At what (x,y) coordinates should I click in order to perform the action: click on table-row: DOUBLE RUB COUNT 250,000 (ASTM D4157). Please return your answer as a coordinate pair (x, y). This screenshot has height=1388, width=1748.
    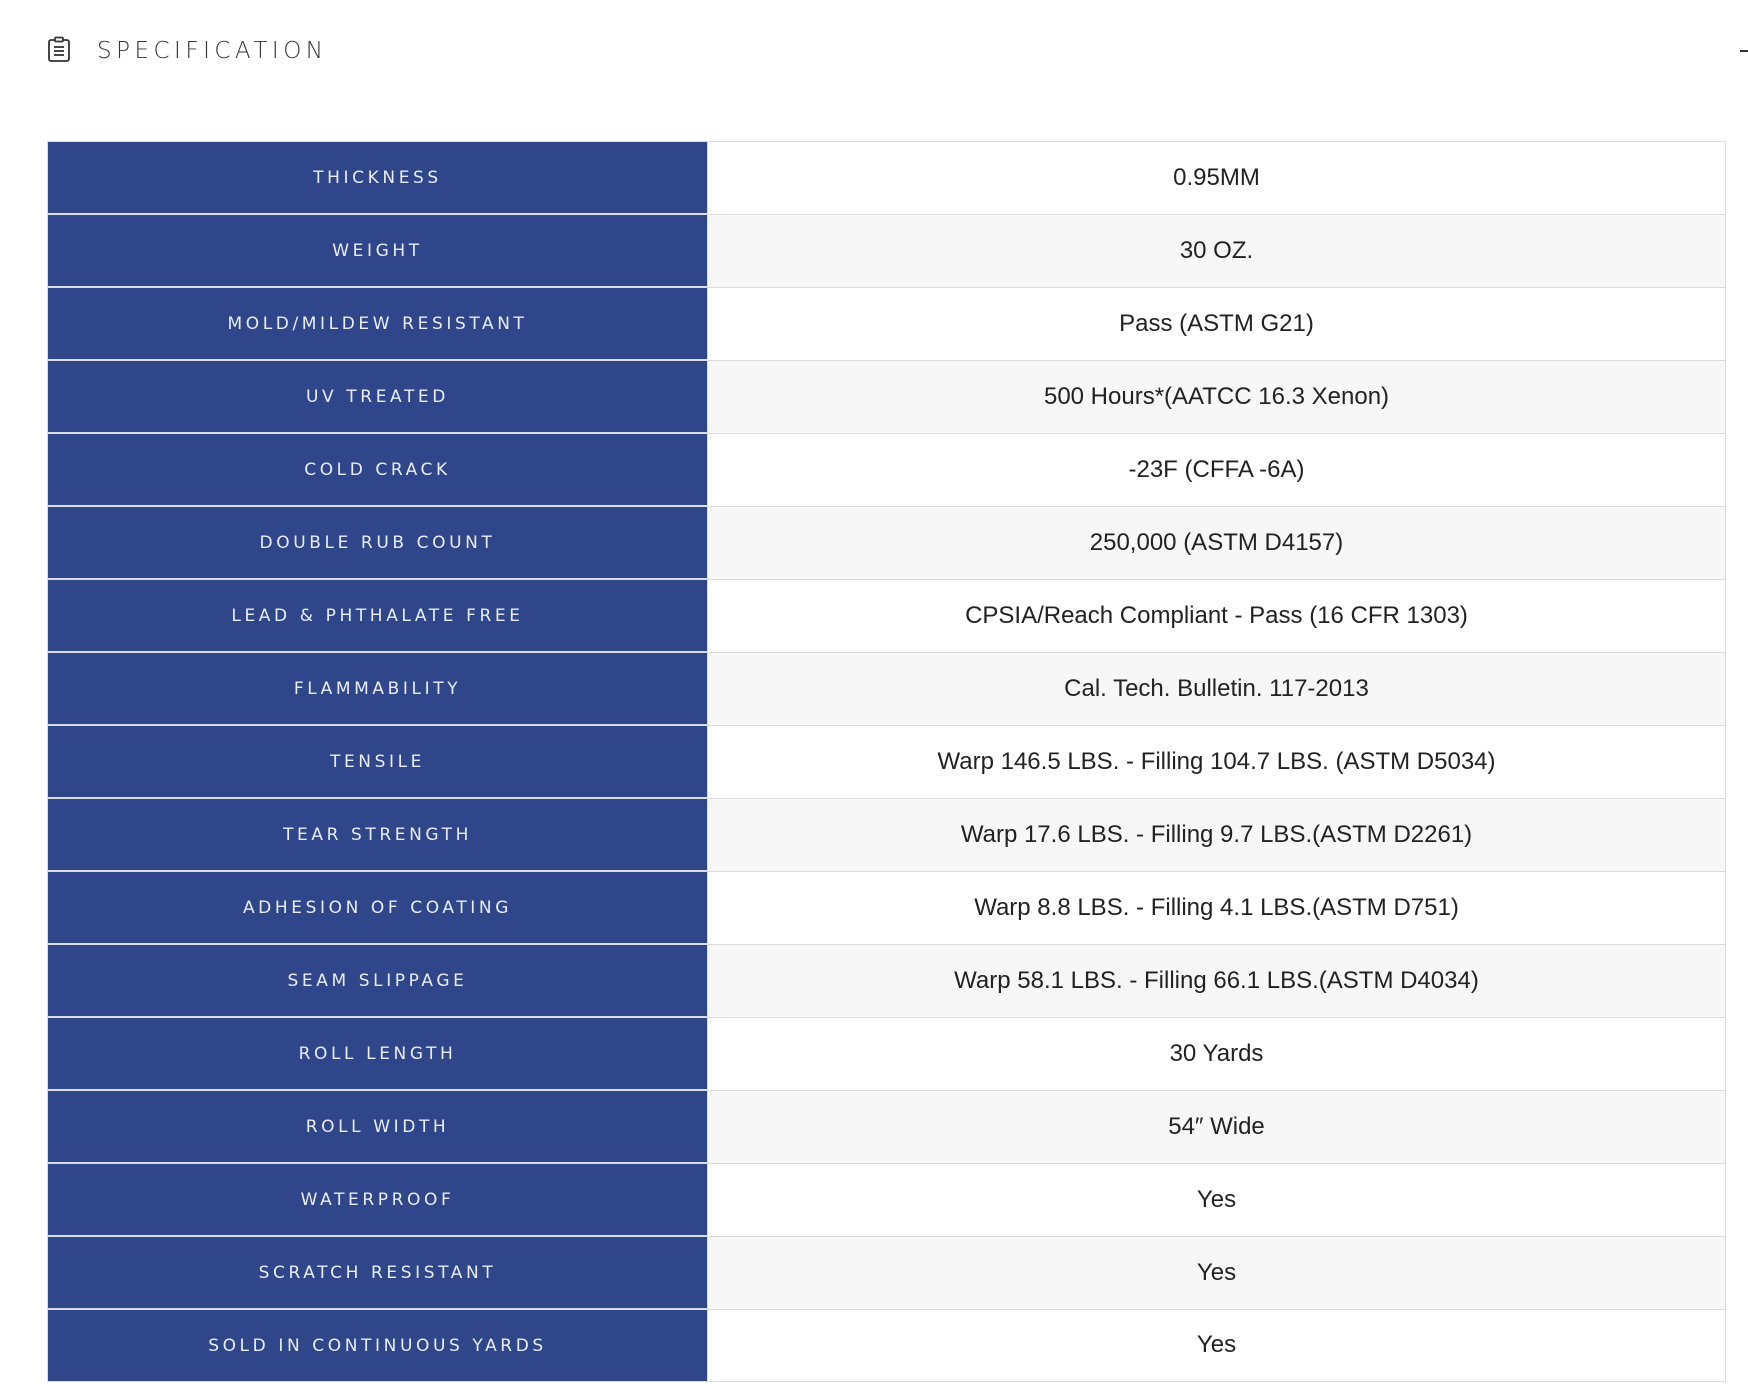
    Looking at the image, I should click on (886, 543).